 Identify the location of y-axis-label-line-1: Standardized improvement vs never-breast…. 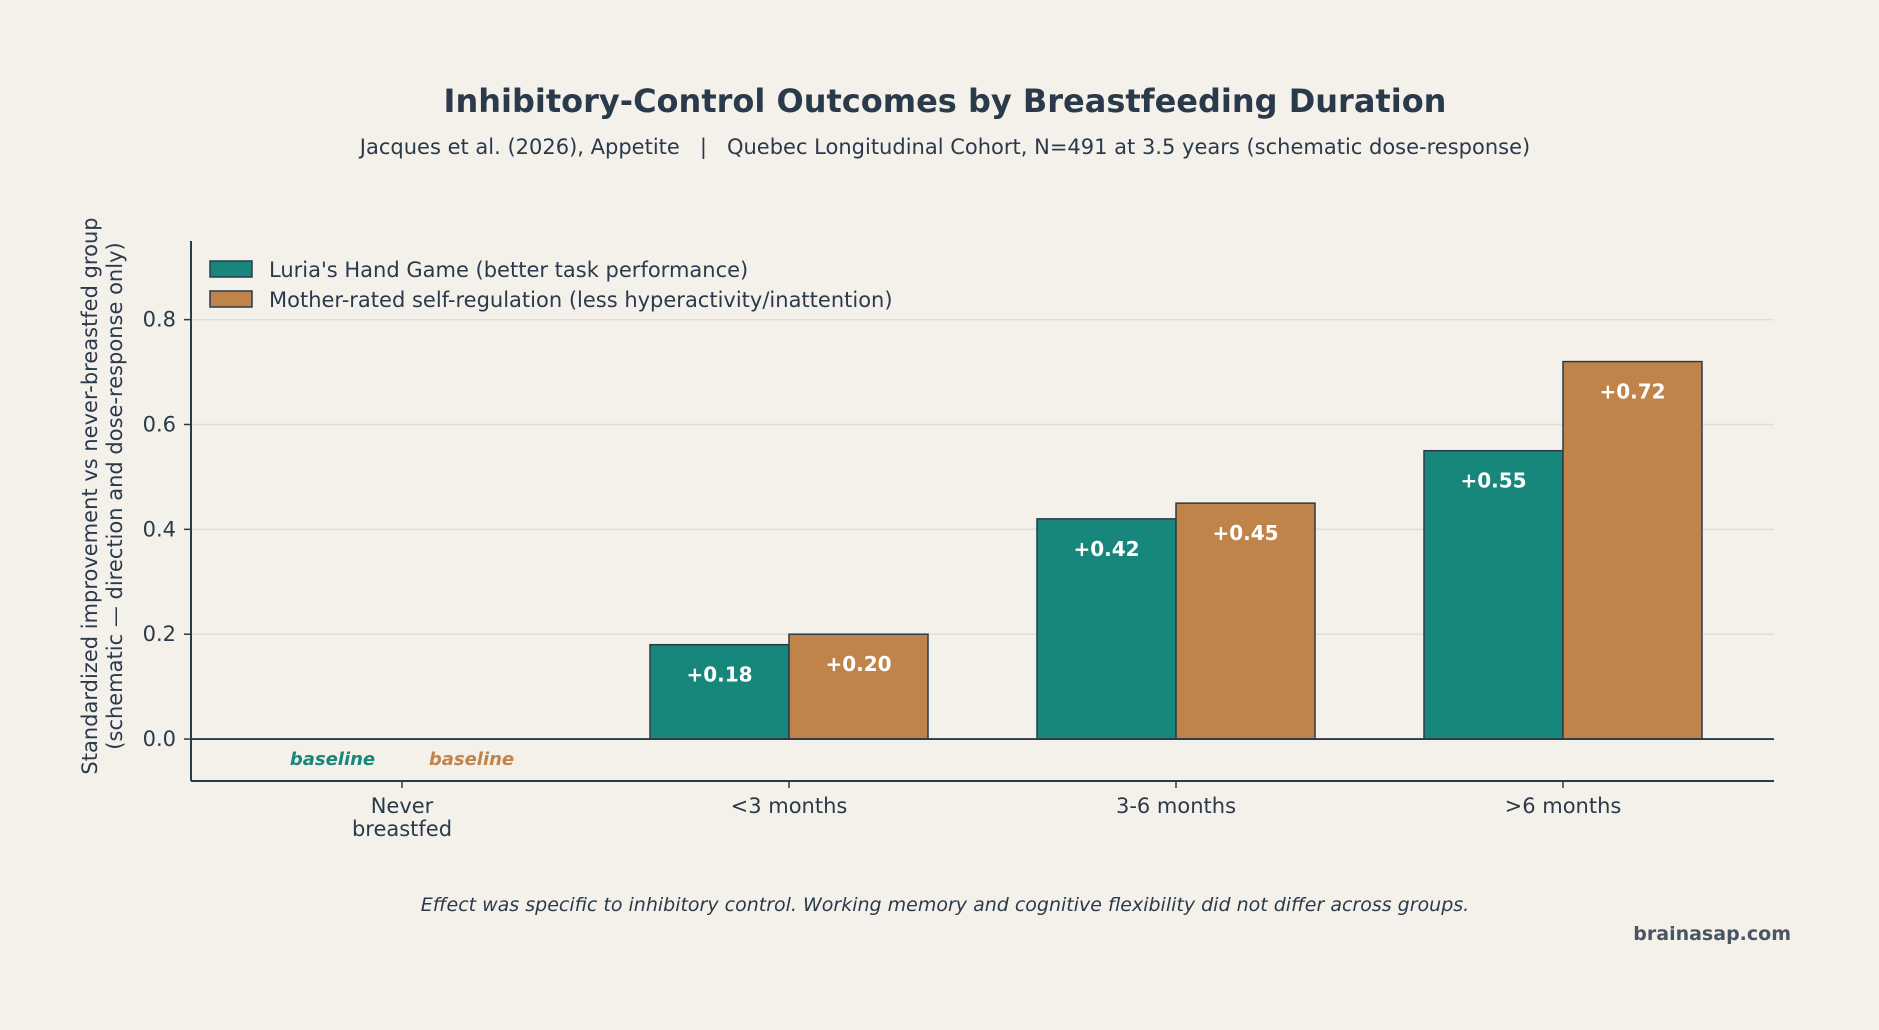
(90, 495).